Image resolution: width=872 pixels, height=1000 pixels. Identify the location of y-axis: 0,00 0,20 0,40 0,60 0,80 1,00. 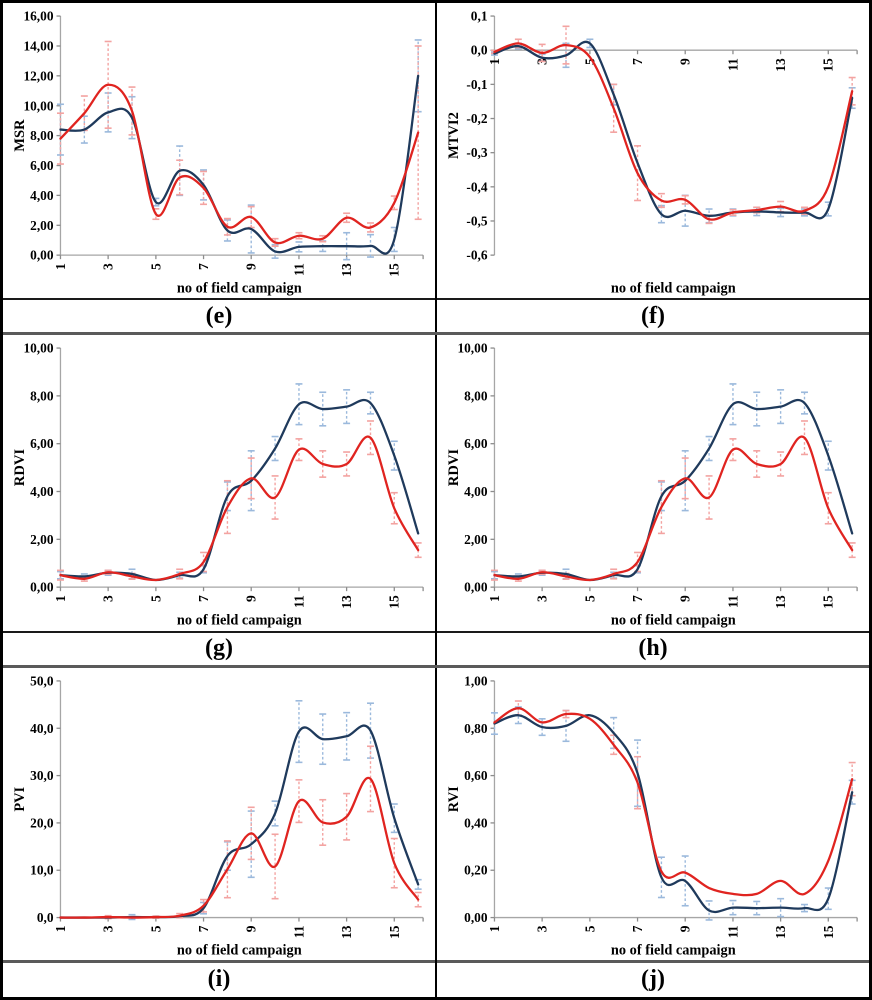
(480, 799).